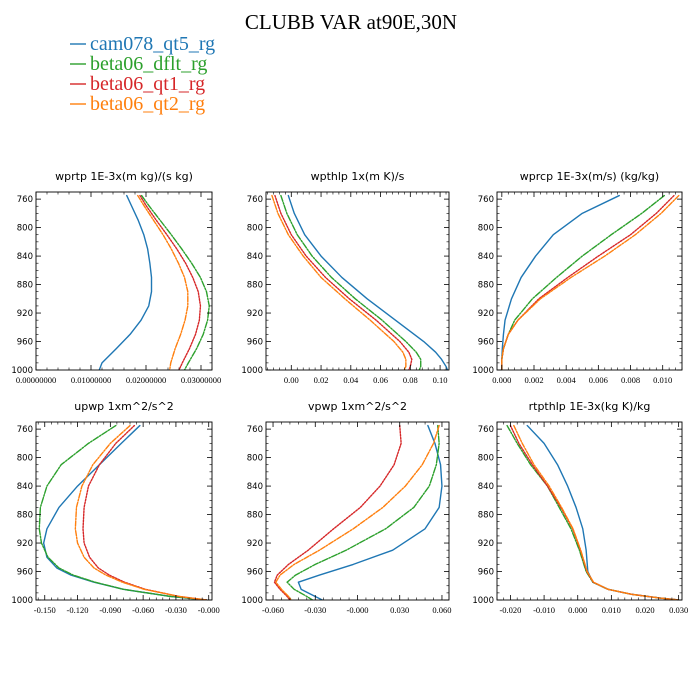  What do you see at coordinates (630, 380) in the screenshot?
I see `x-tick-label: 0.008` at bounding box center [630, 380].